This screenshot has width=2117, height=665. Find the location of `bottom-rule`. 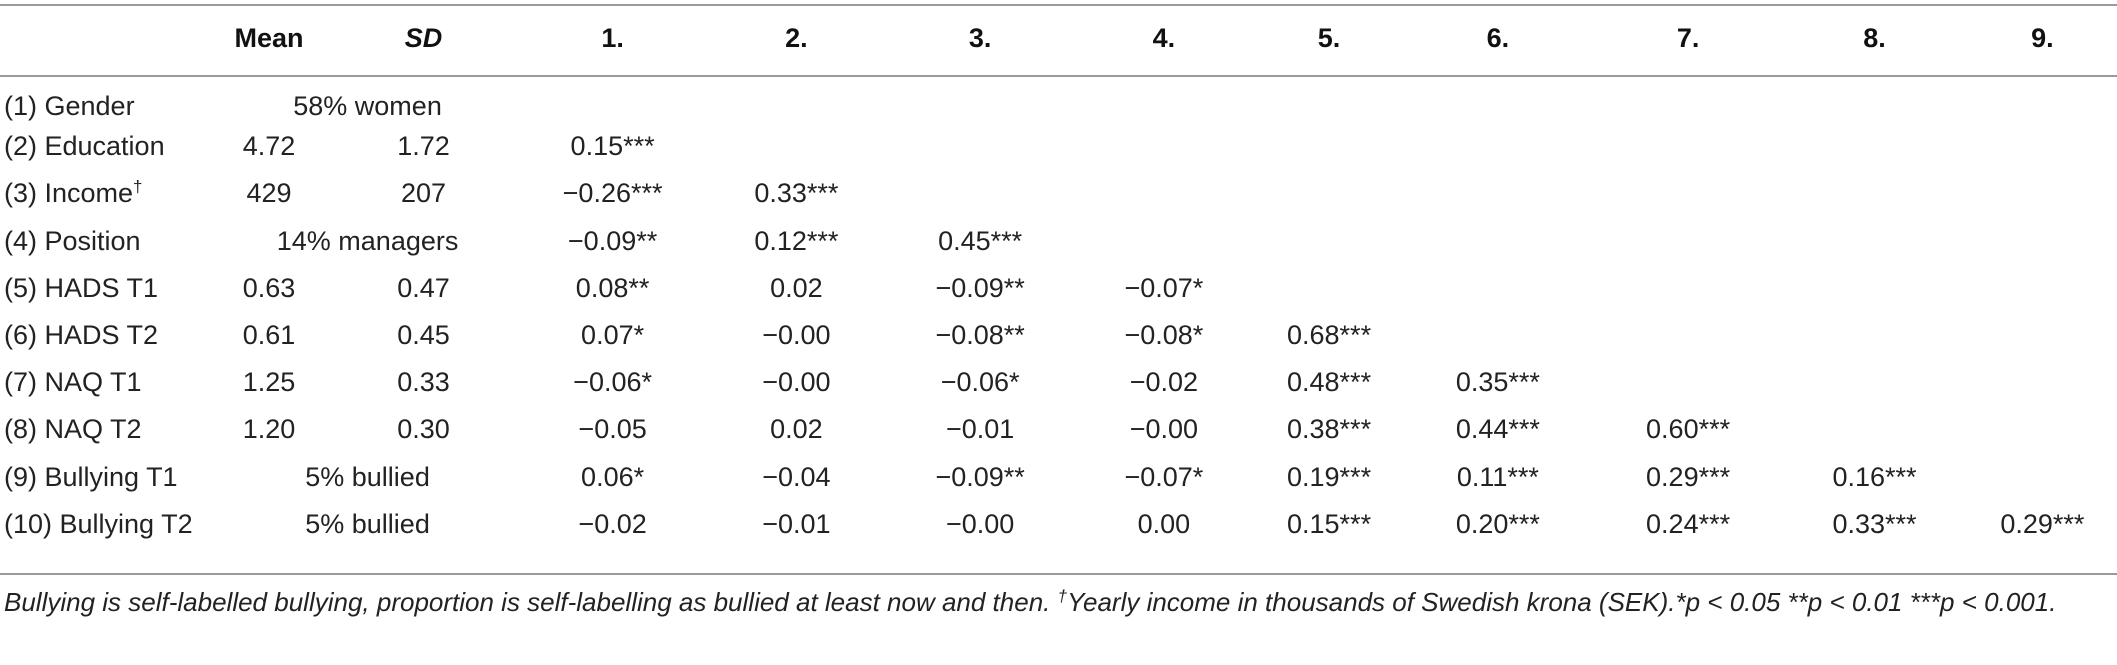

bottom-rule is located at coordinates (1058, 574).